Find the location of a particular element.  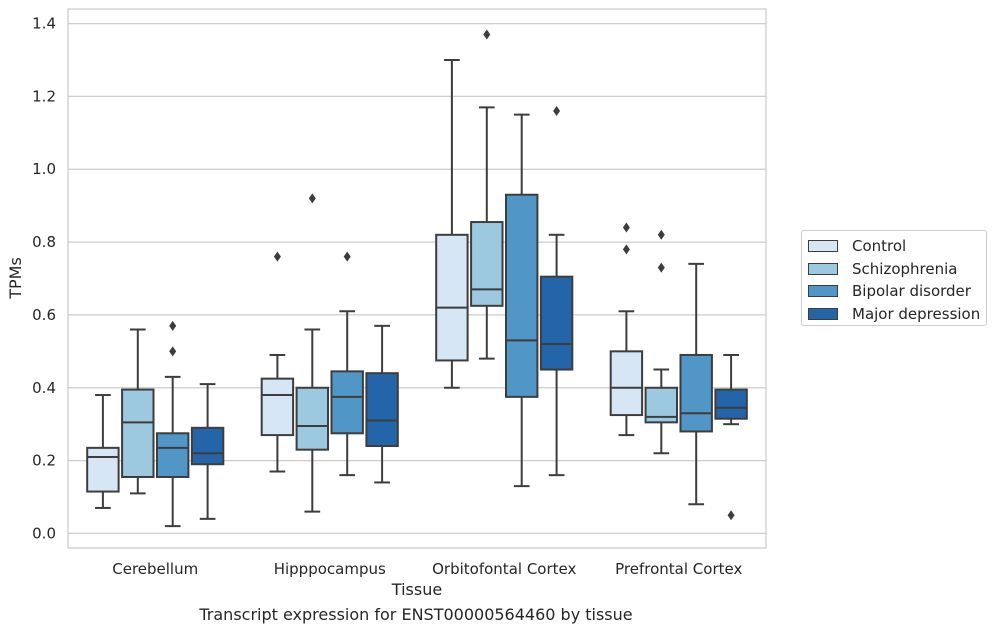

legend-label: Major depression is located at coordinates (916, 313).